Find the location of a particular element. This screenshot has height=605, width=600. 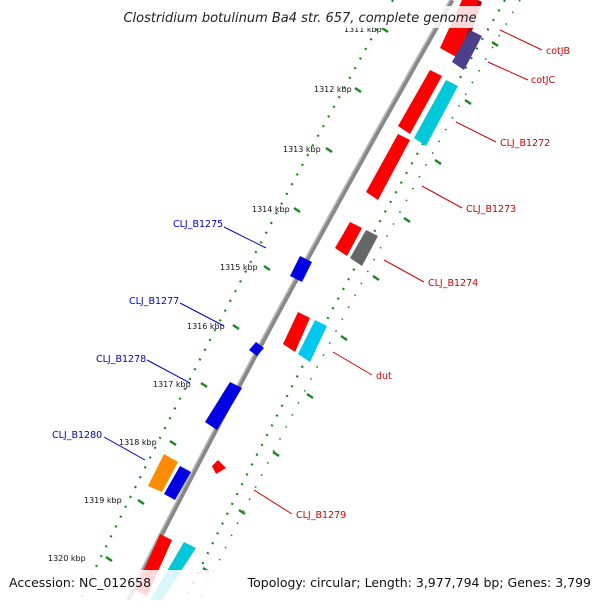

cds-clj-b1278-feature is located at coordinates (223, 406).